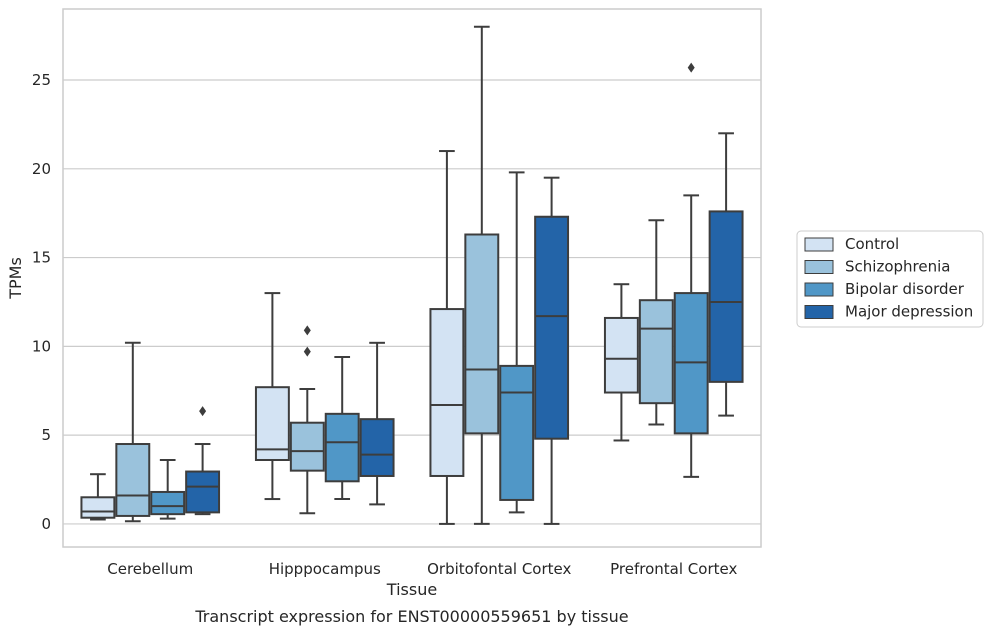 Image resolution: width=993 pixels, height=634 pixels. What do you see at coordinates (41, 258) in the screenshot?
I see `y-tick-label: 15` at bounding box center [41, 258].